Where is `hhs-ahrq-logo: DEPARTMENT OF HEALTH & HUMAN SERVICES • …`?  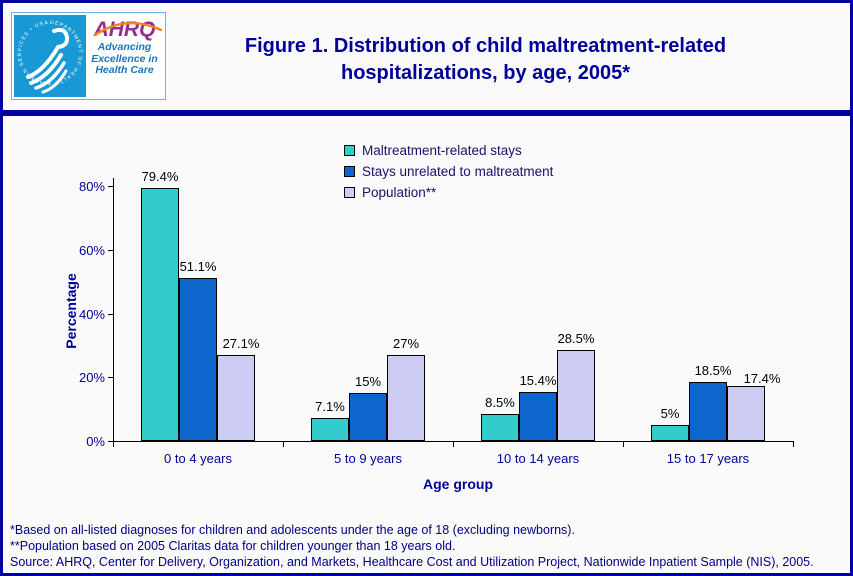
hhs-ahrq-logo: DEPARTMENT OF HEALTH & HUMAN SERVICES • … is located at coordinates (88, 56).